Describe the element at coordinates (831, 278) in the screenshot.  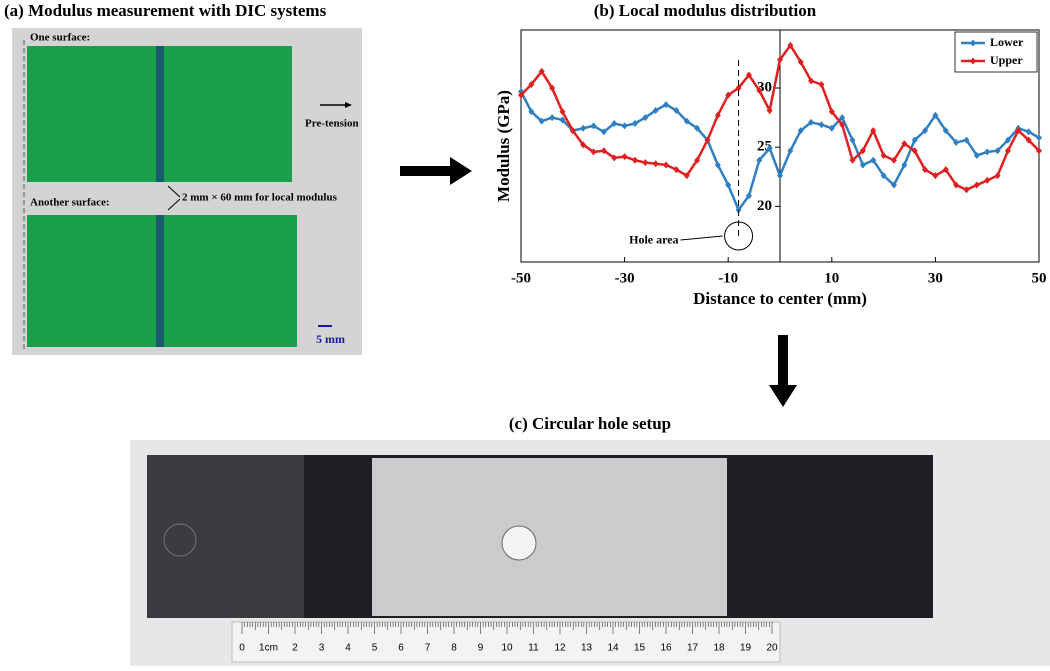
I see `x-tick-label: 10` at that location.